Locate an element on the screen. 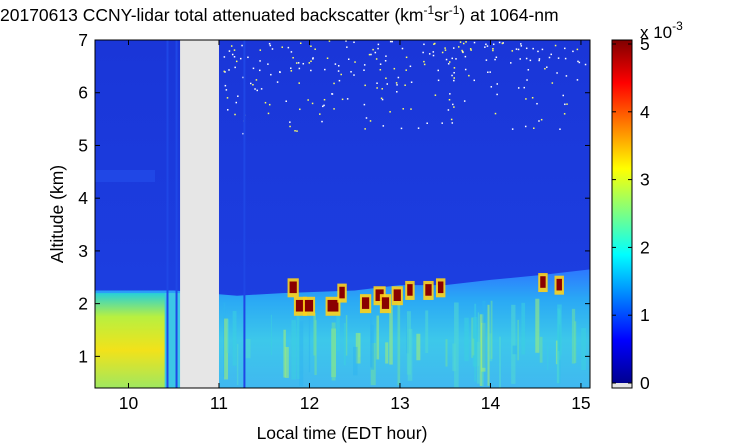 This screenshot has height=447, width=729. y-tick-label: 7 is located at coordinates (83, 40).